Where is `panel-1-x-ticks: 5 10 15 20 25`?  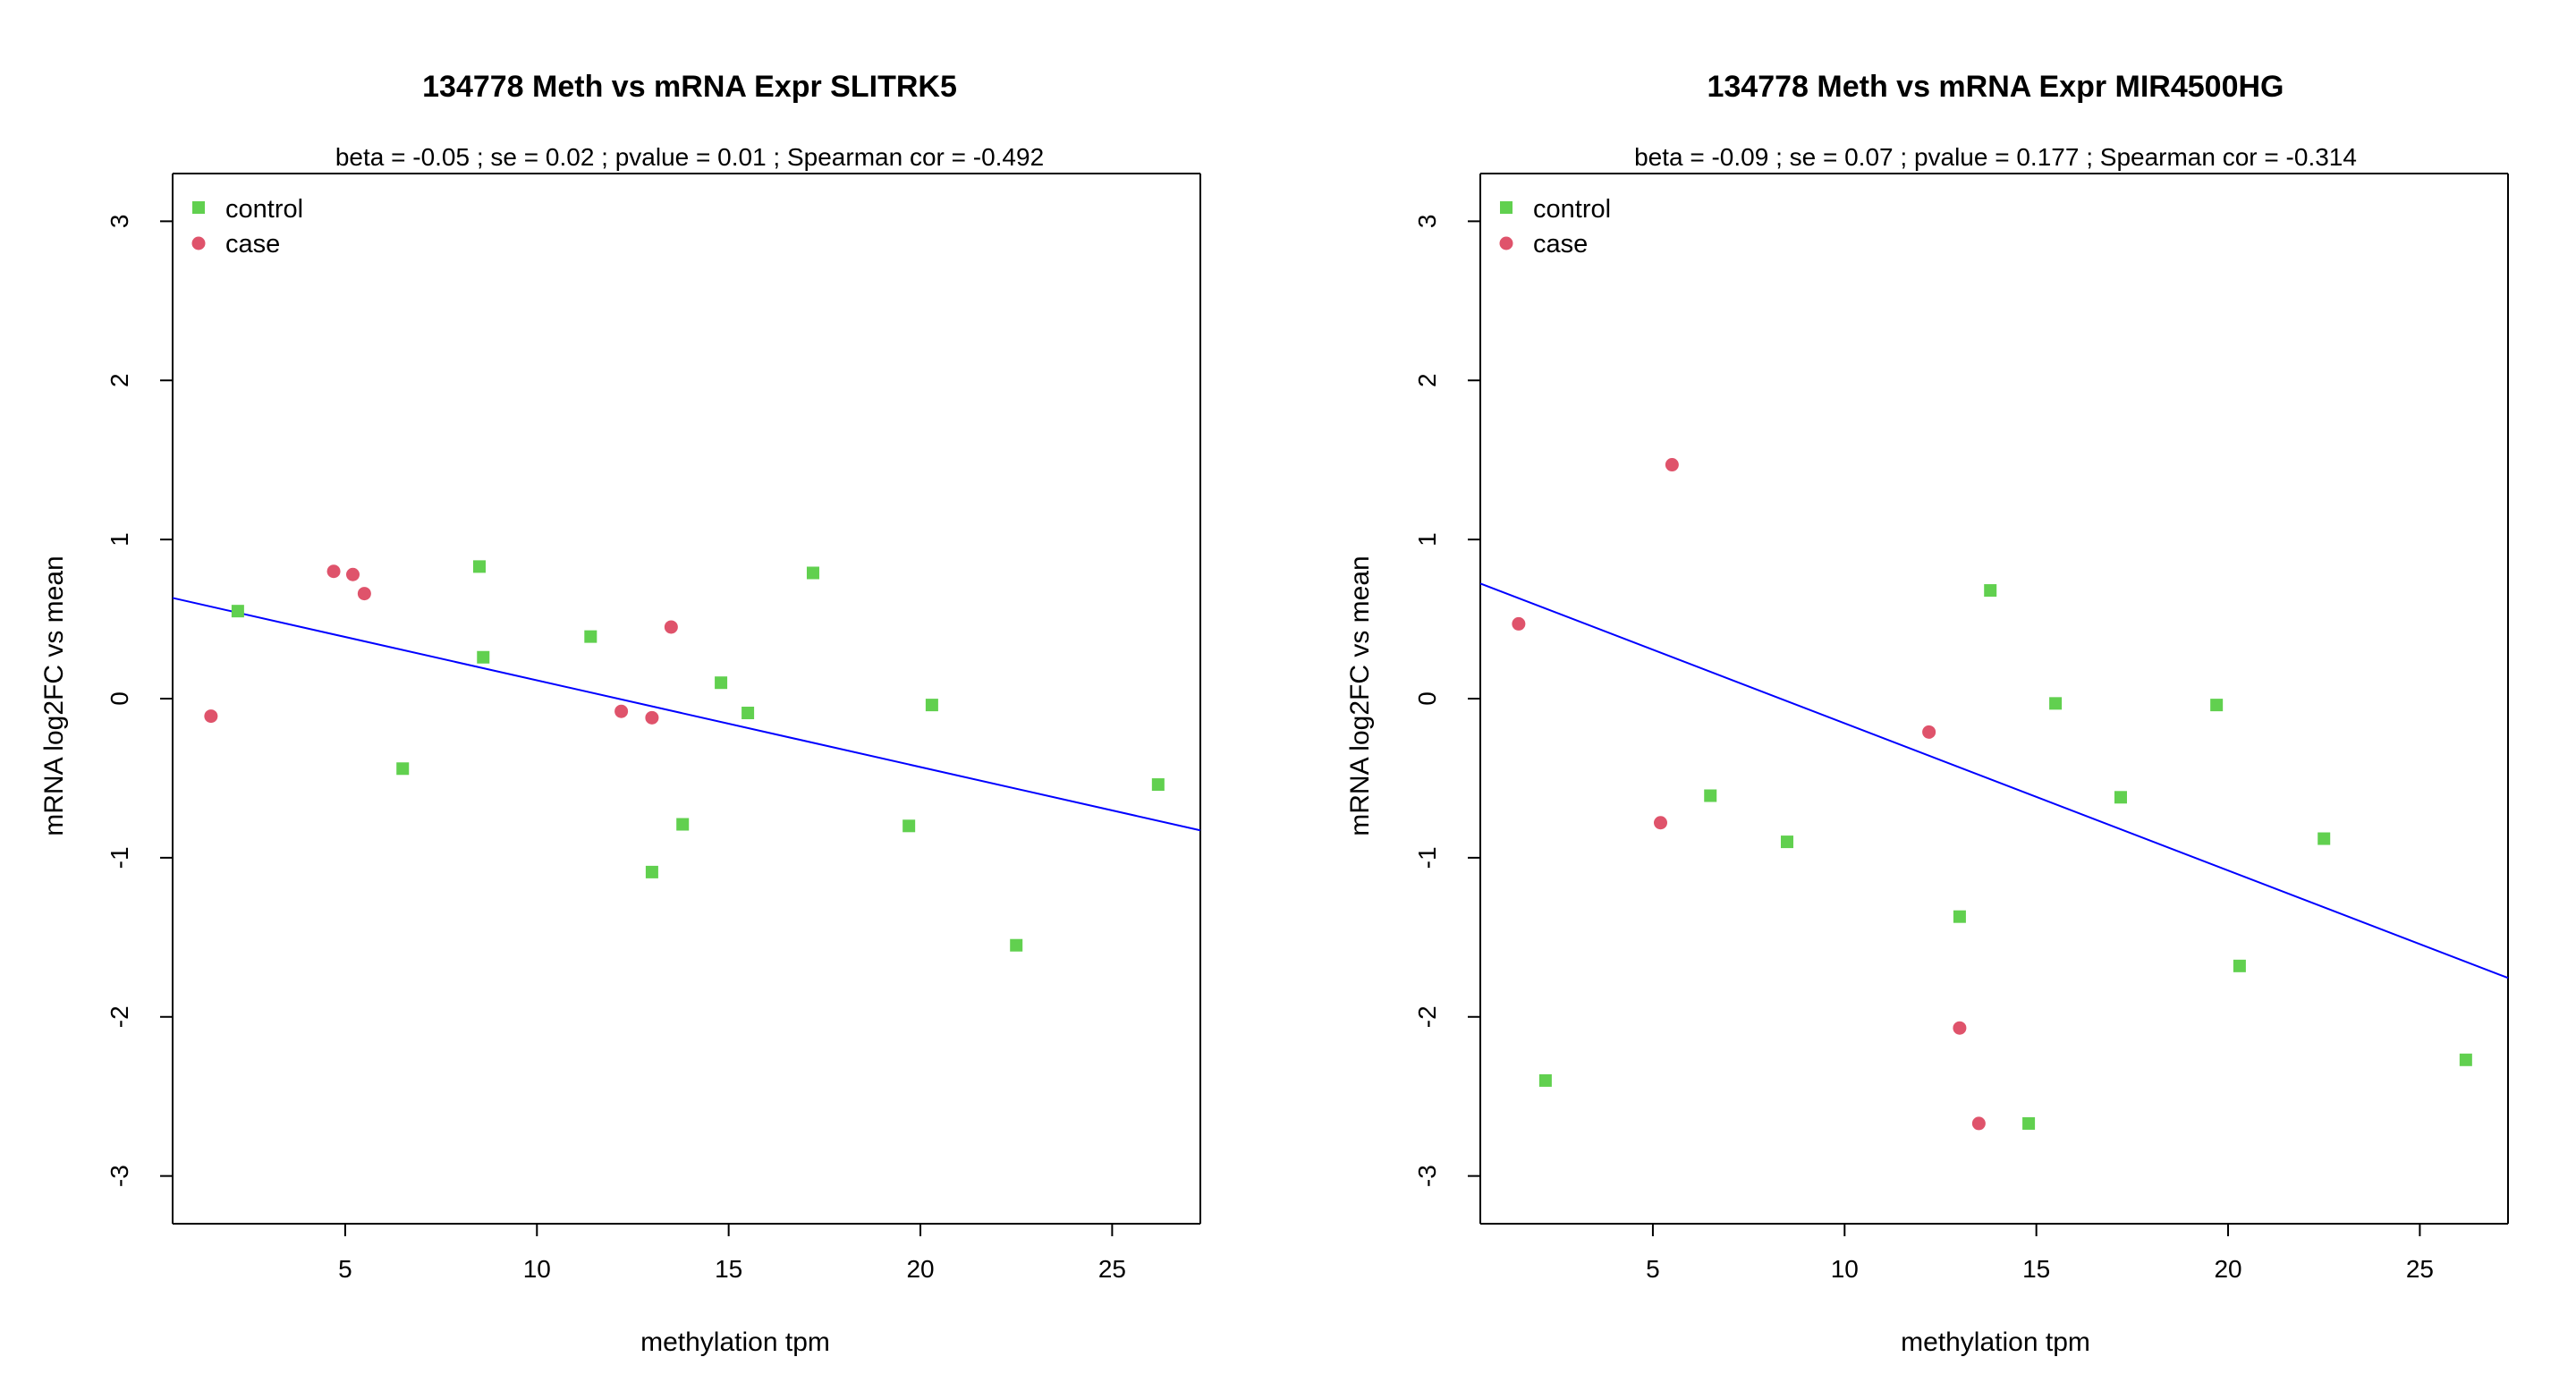 panel-1-x-ticks: 5 10 15 20 25 is located at coordinates (732, 1253).